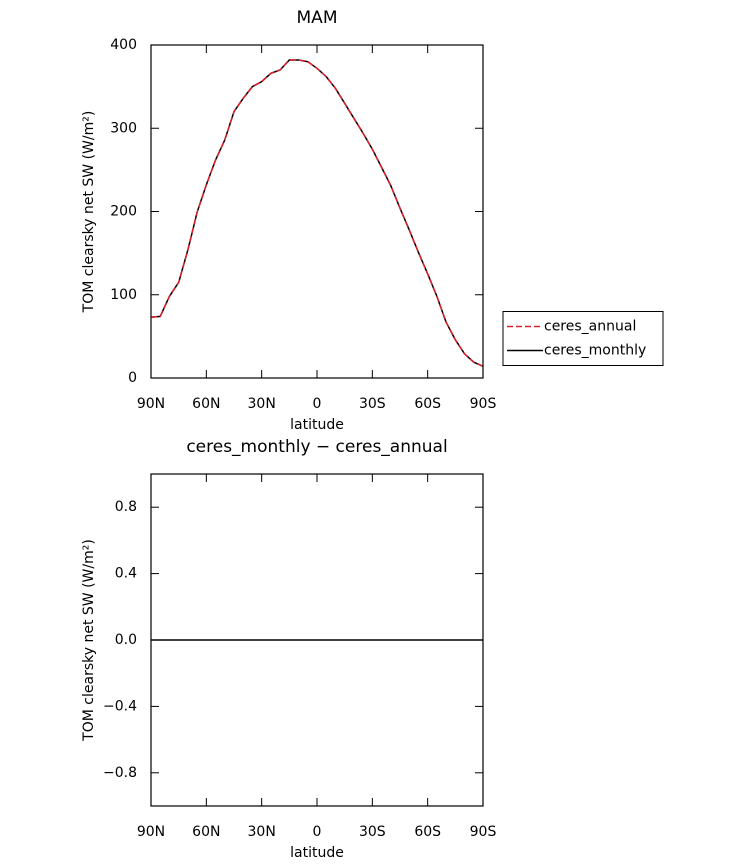 The image size is (733, 866). What do you see at coordinates (123, 128) in the screenshot?
I see `y-tick-label: 300` at bounding box center [123, 128].